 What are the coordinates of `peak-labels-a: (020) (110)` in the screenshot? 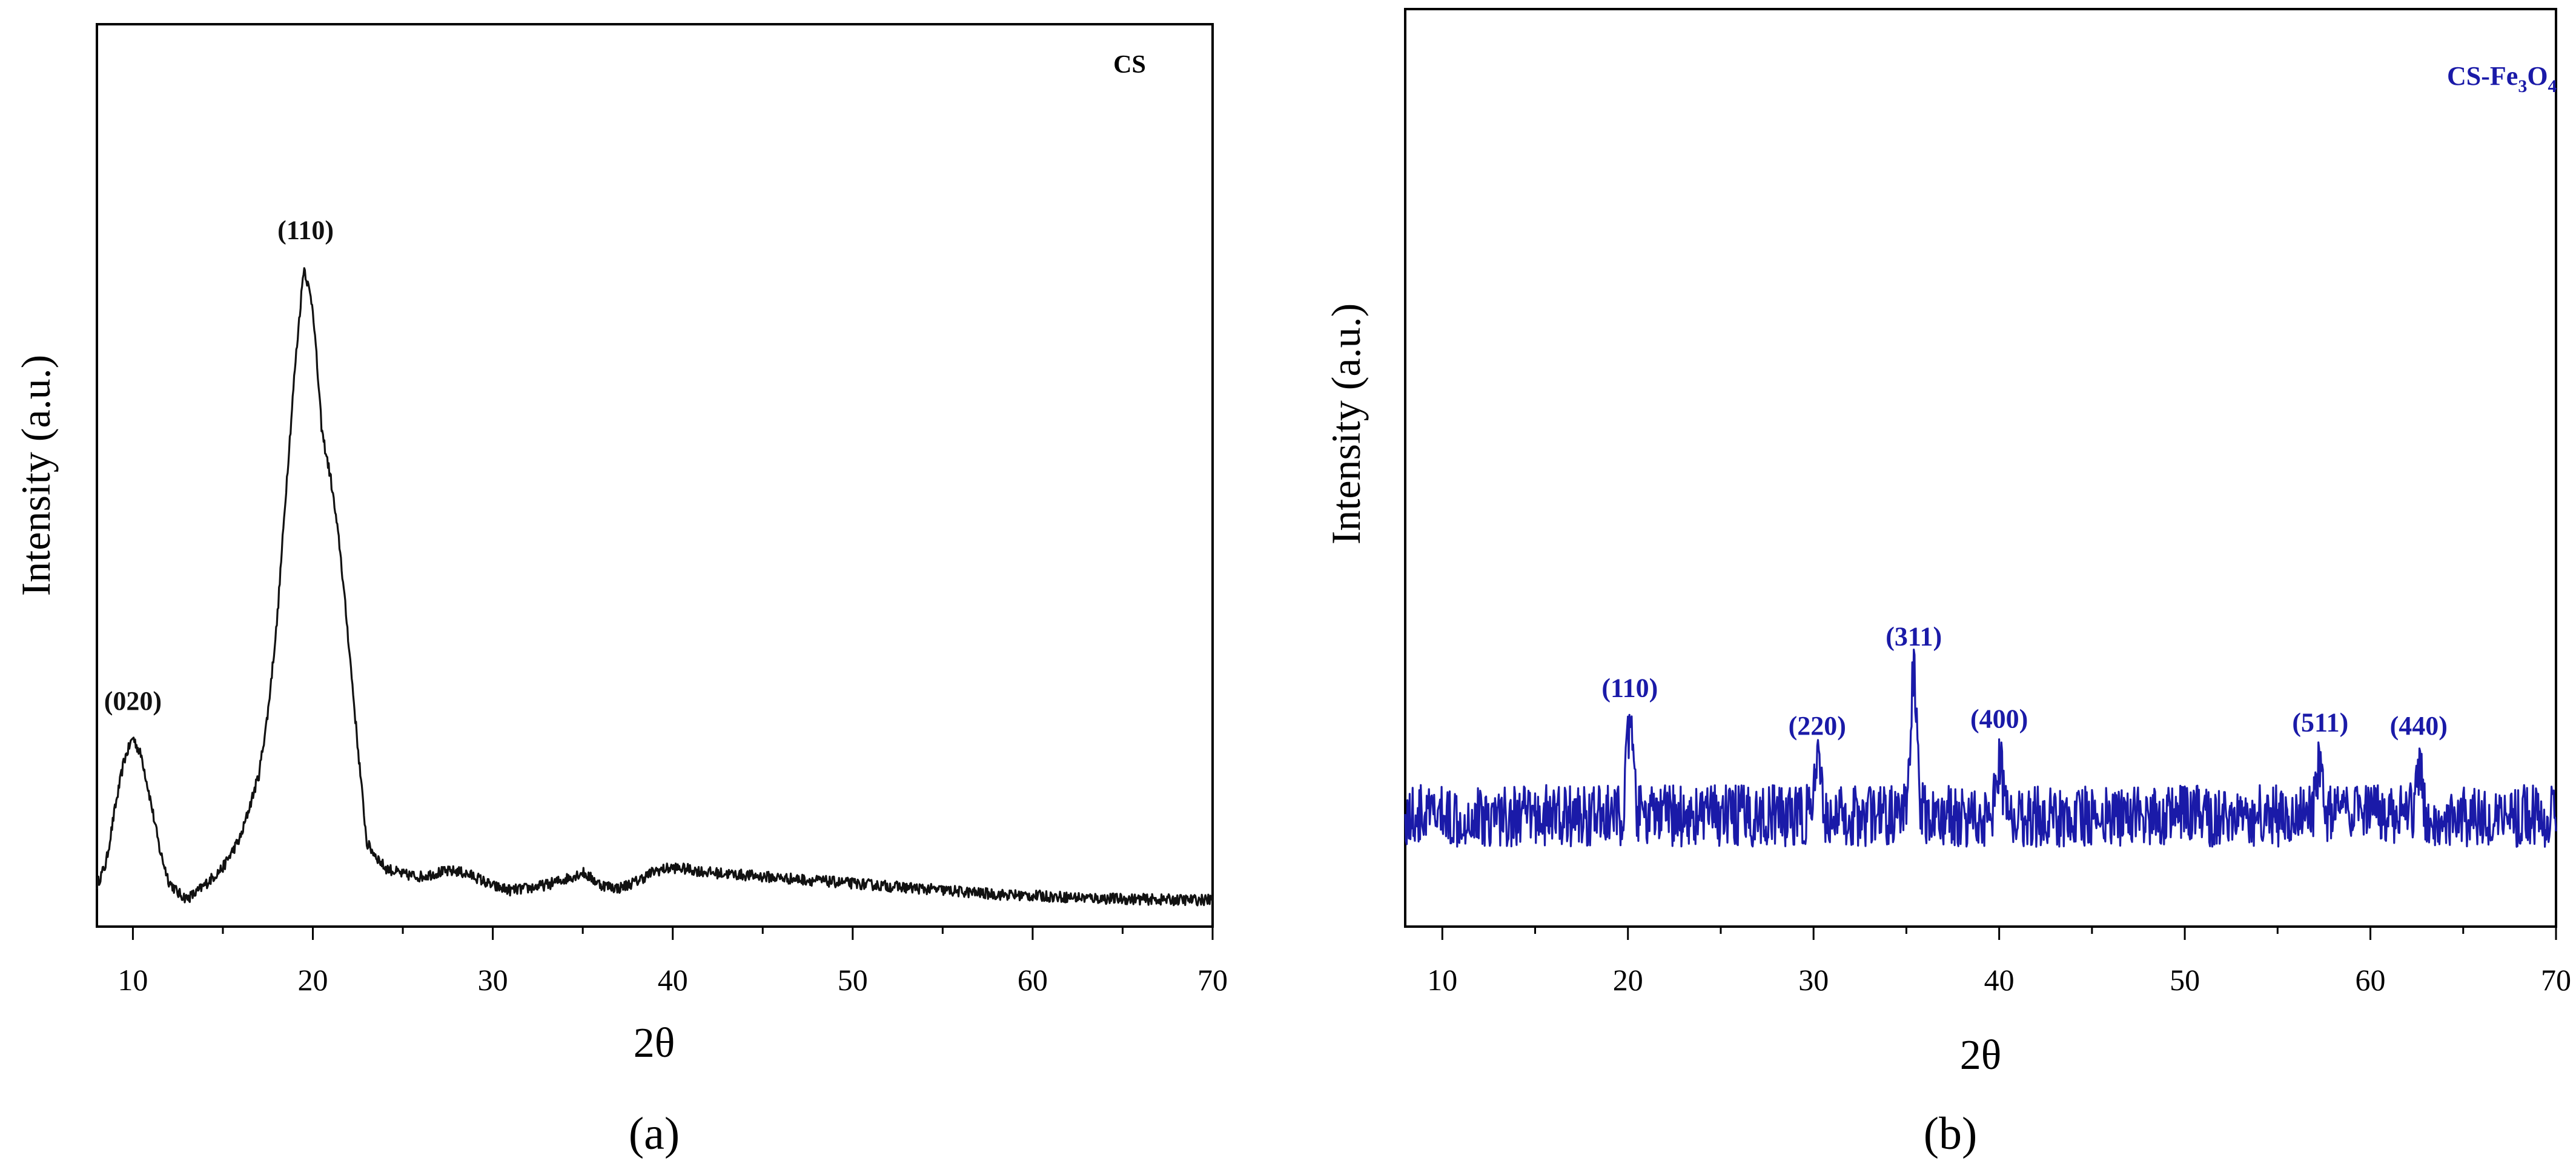 It's located at (219, 465).